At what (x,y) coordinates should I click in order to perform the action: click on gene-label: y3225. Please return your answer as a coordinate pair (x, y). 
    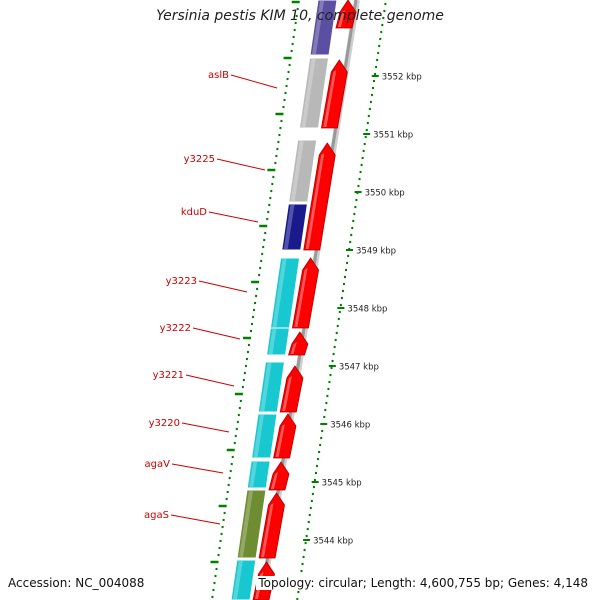
    Looking at the image, I should click on (199, 159).